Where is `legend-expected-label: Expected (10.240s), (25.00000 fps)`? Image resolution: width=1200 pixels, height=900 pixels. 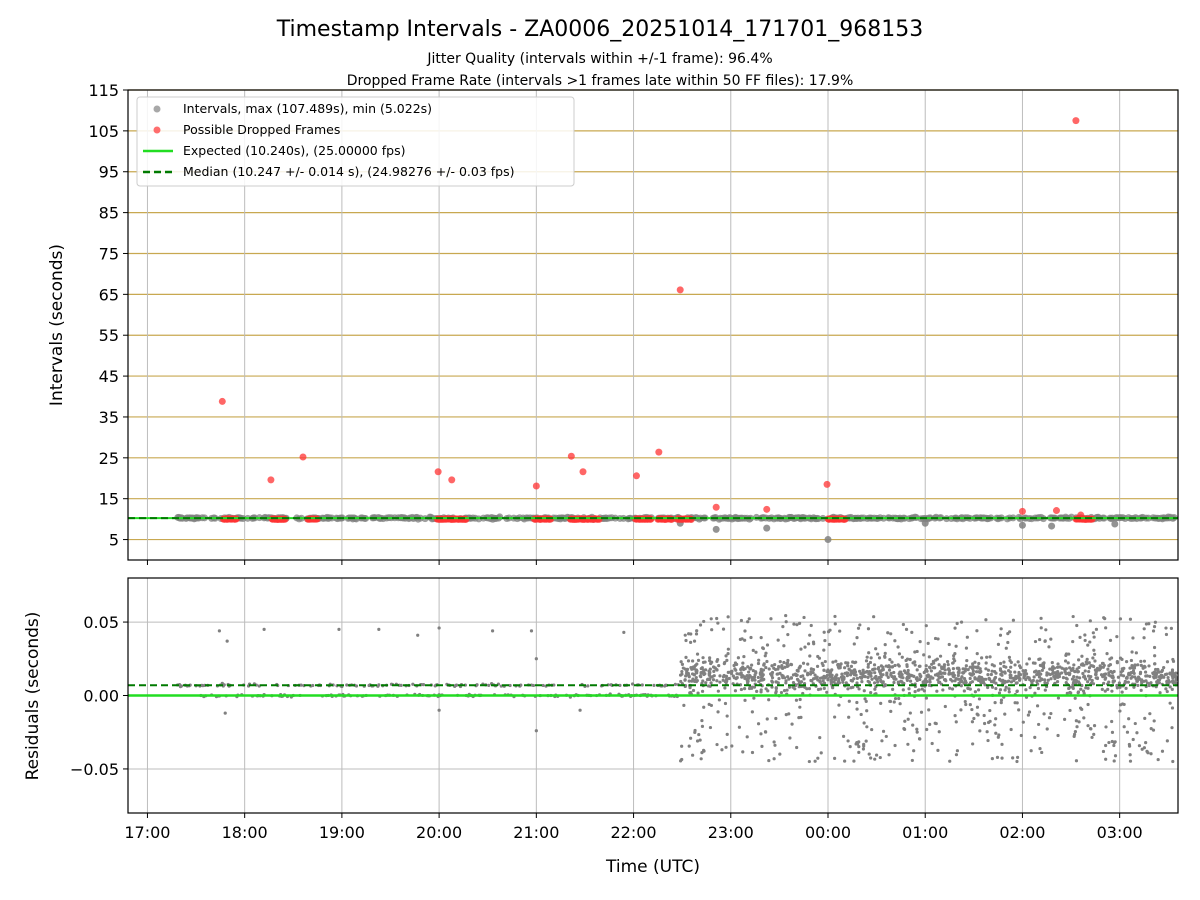 legend-expected-label: Expected (10.240s), (25.00000 fps) is located at coordinates (294, 150).